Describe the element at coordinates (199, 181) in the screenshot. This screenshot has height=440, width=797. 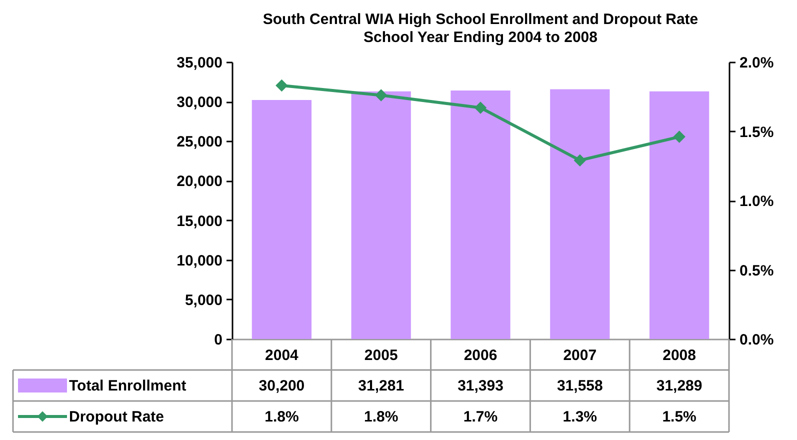
I see `y-tick-label: 20,000` at that location.